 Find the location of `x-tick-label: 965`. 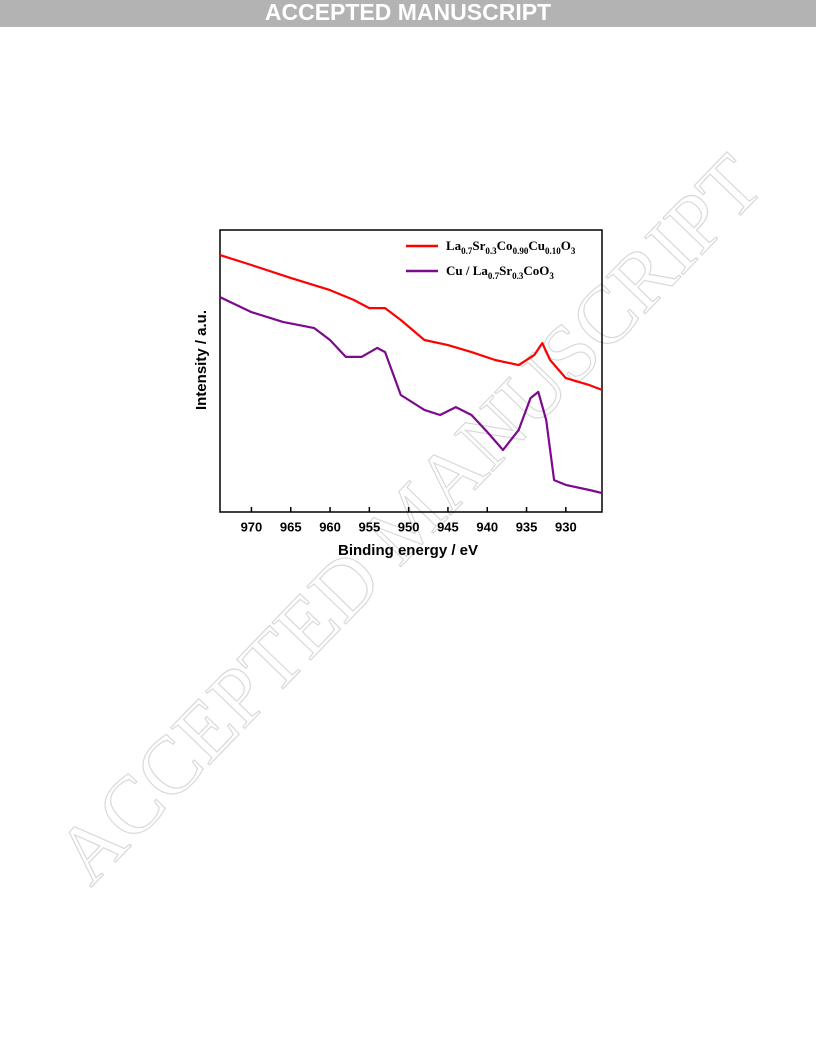

x-tick-label: 965 is located at coordinates (291, 526).